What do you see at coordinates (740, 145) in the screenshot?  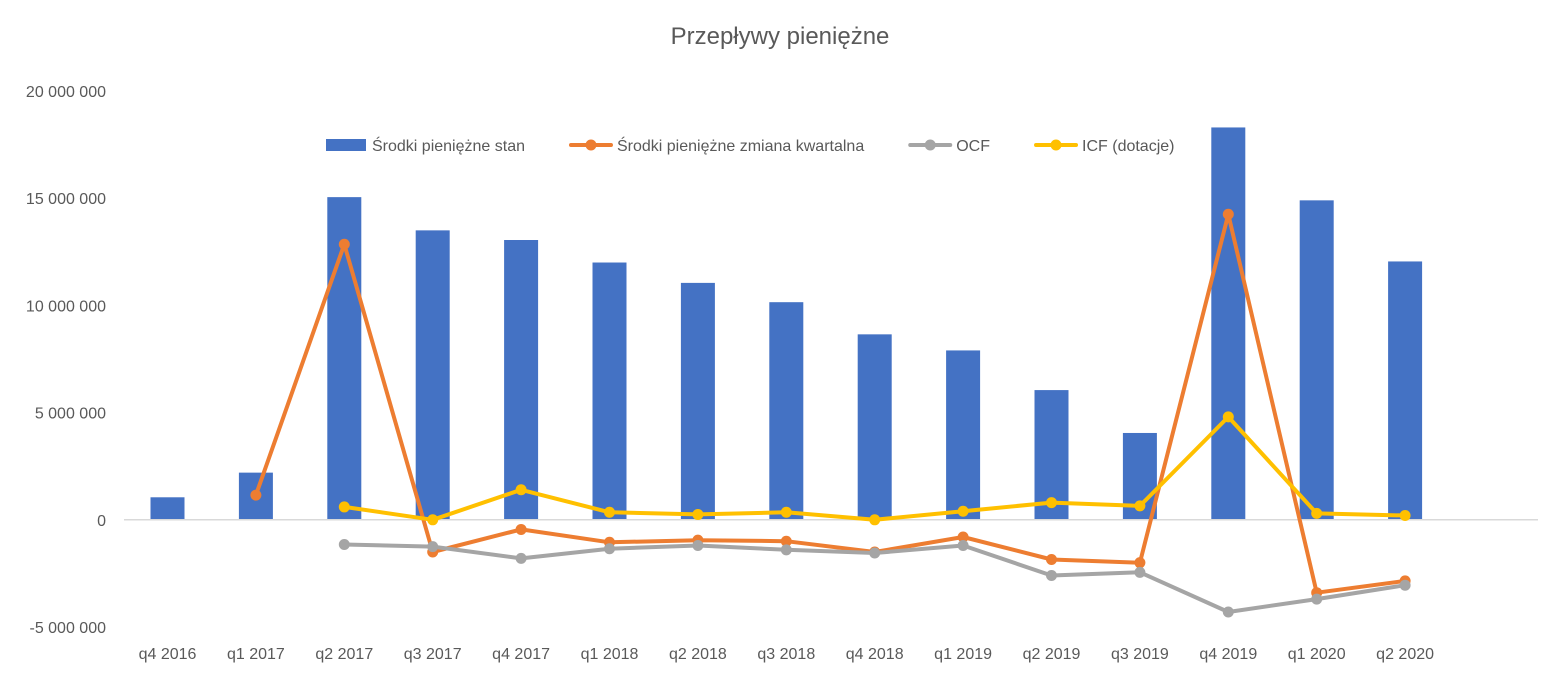 I see `legend-label: Środki pieniężne zmiana kwartalna` at bounding box center [740, 145].